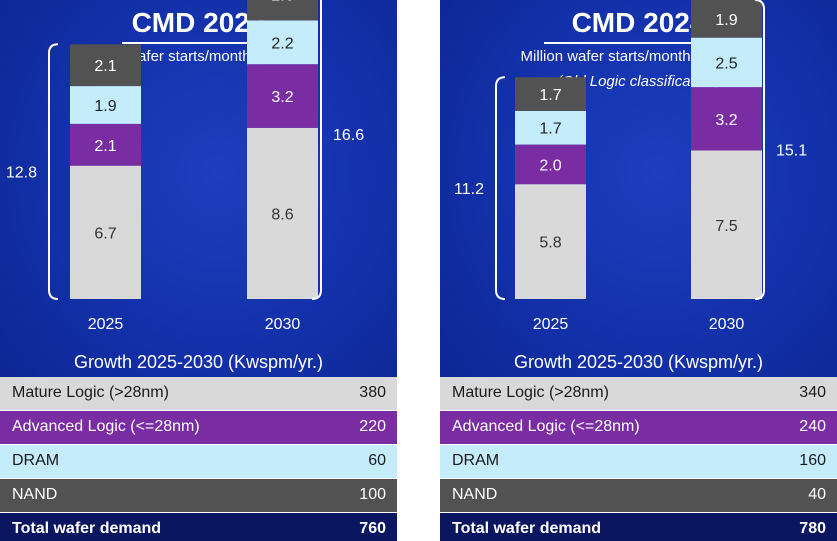  What do you see at coordinates (198, 496) in the screenshot?
I see `growth-row-nand: NAND 100` at bounding box center [198, 496].